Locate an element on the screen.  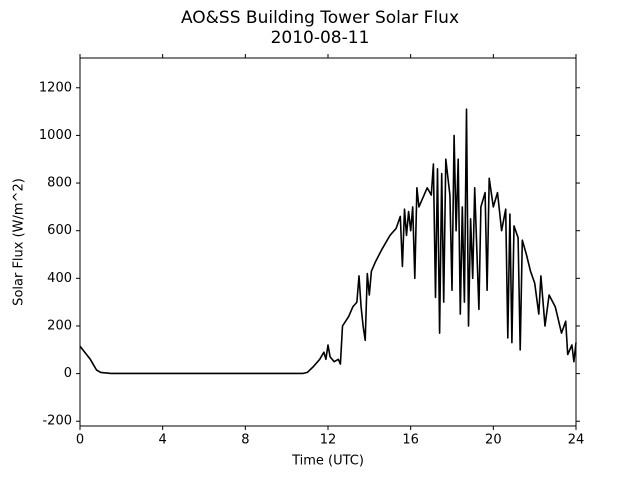
y-tick-label: 1000 is located at coordinates (55, 135).